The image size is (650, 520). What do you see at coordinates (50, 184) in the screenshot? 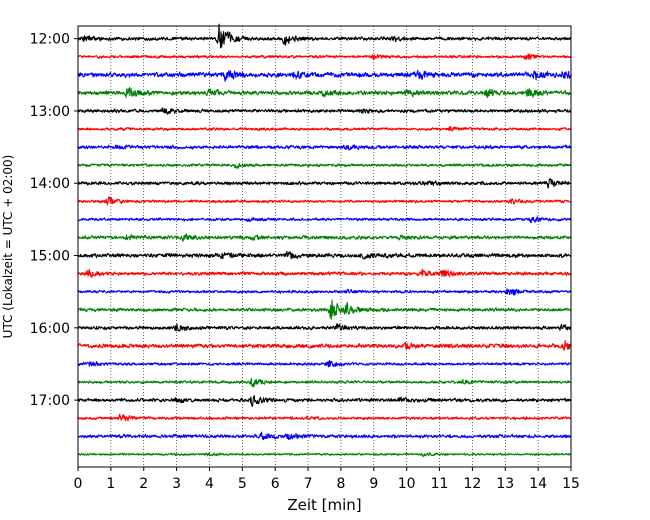
I see `y-tick-label-2: 14:00` at bounding box center [50, 184].